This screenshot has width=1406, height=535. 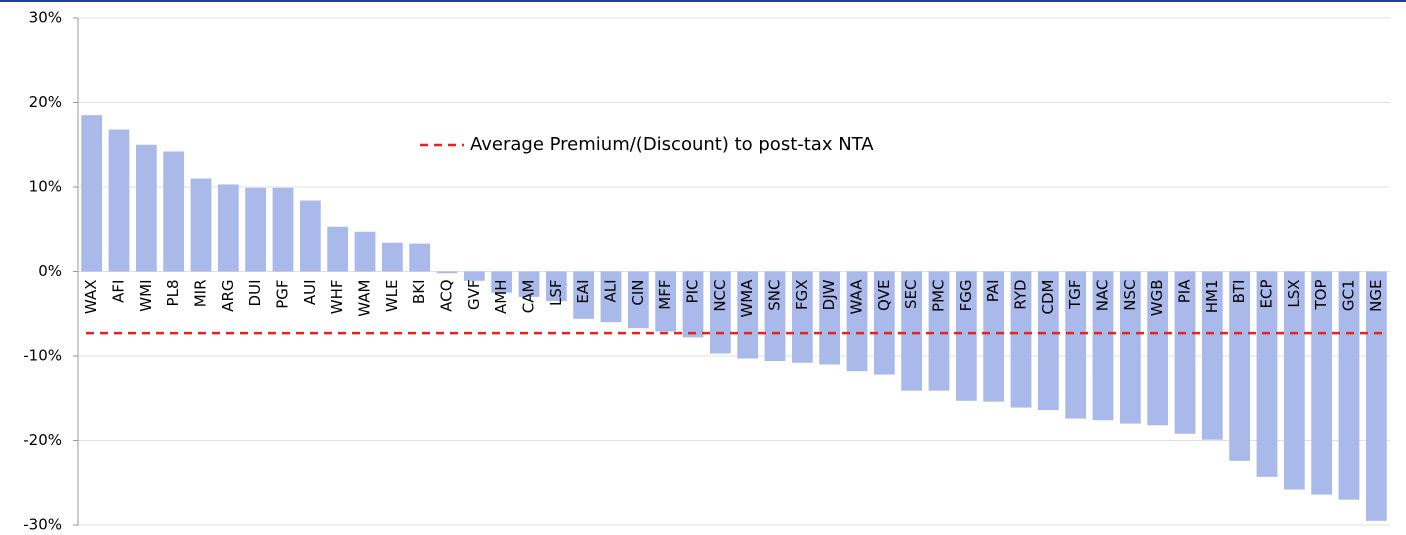 I want to click on x-tick-label: AFI, so click(x=119, y=291).